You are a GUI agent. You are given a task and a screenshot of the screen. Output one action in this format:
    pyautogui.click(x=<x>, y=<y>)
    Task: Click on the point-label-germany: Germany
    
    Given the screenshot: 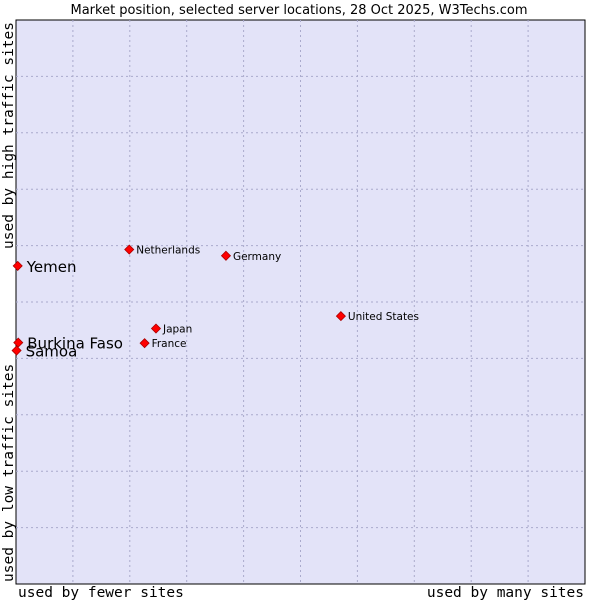 What is the action you would take?
    pyautogui.click(x=257, y=257)
    